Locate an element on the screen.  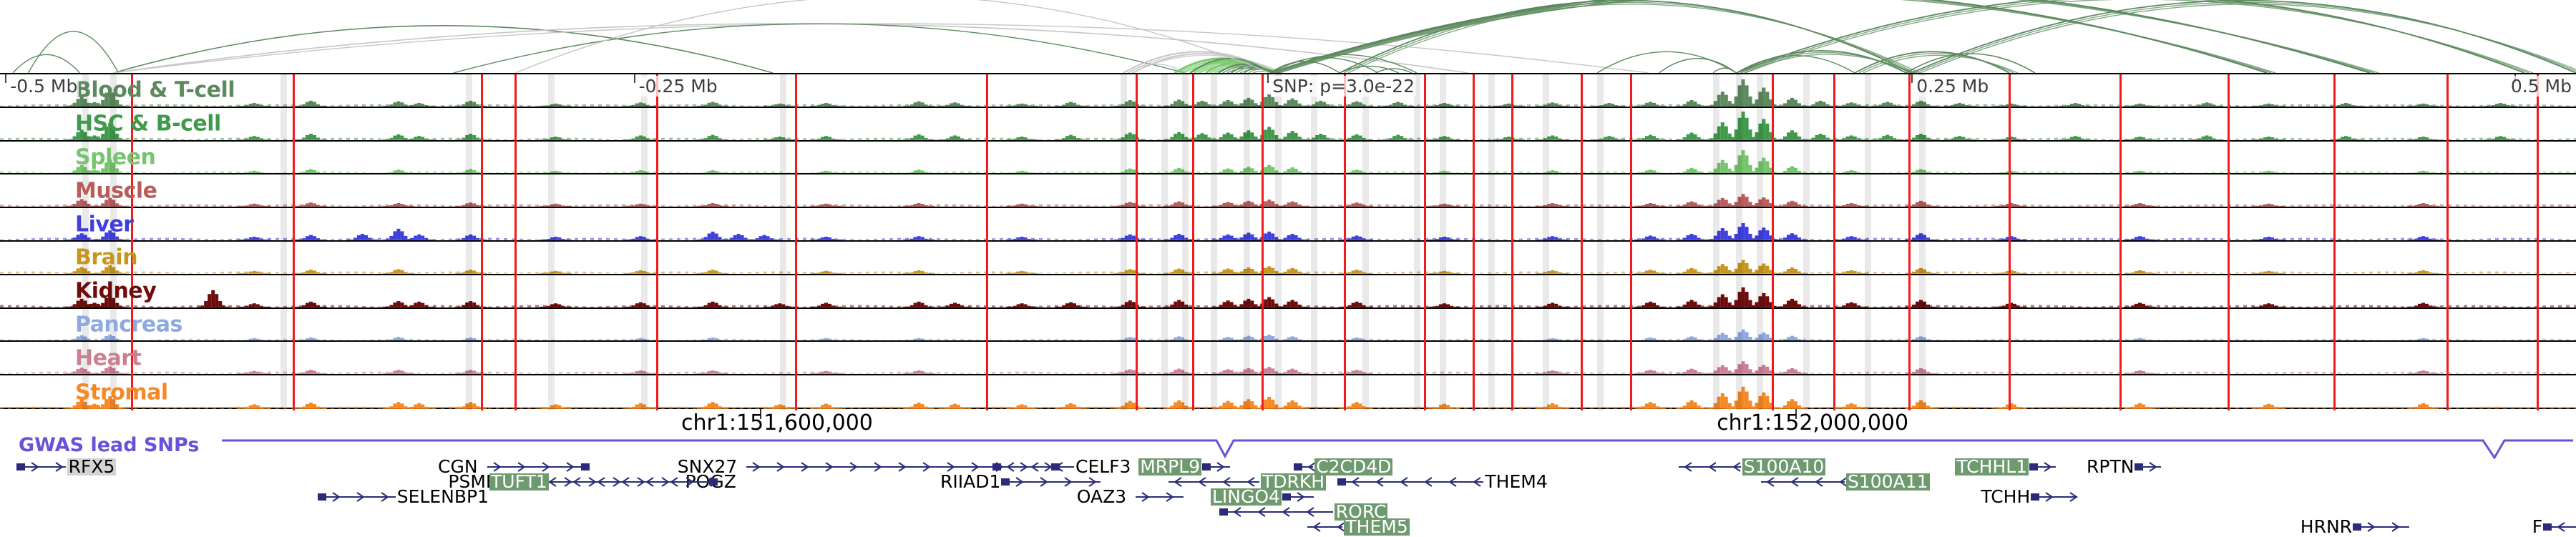
signal-track: HSC & B-cell is located at coordinates (1288, 125).